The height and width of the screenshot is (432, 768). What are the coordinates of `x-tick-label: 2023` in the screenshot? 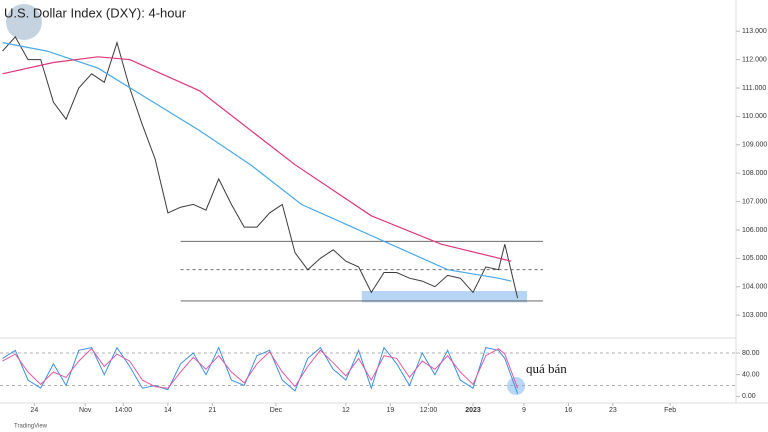 It's located at (473, 410).